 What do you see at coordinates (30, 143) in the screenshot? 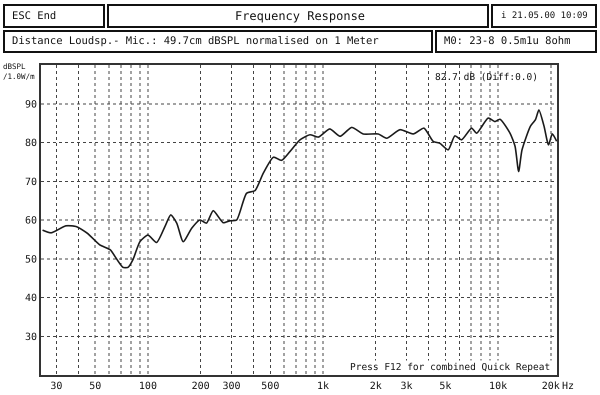
I see `y-tick-label: 80` at bounding box center [30, 143].